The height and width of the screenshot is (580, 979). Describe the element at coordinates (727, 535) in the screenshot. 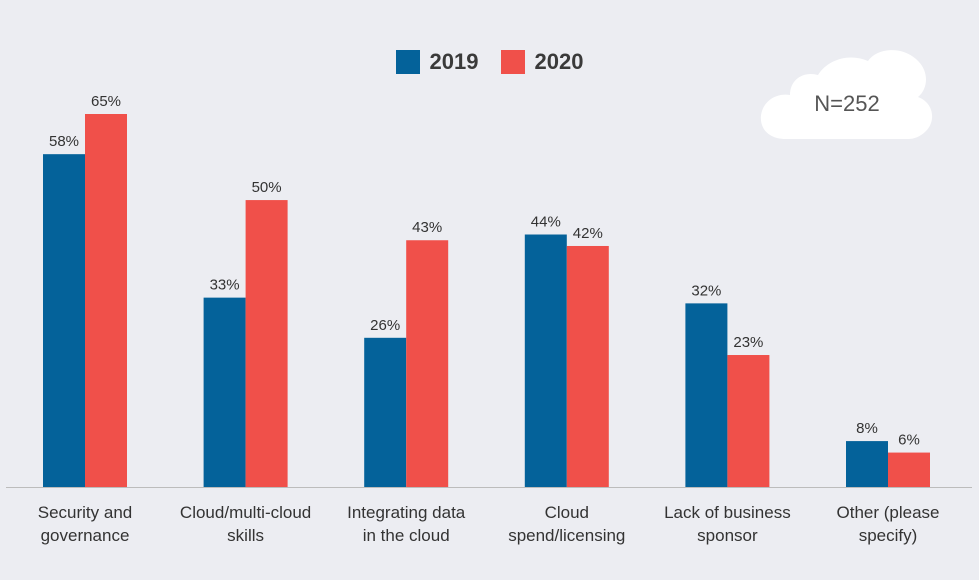

I see `category-label-4-1: sponsor` at that location.